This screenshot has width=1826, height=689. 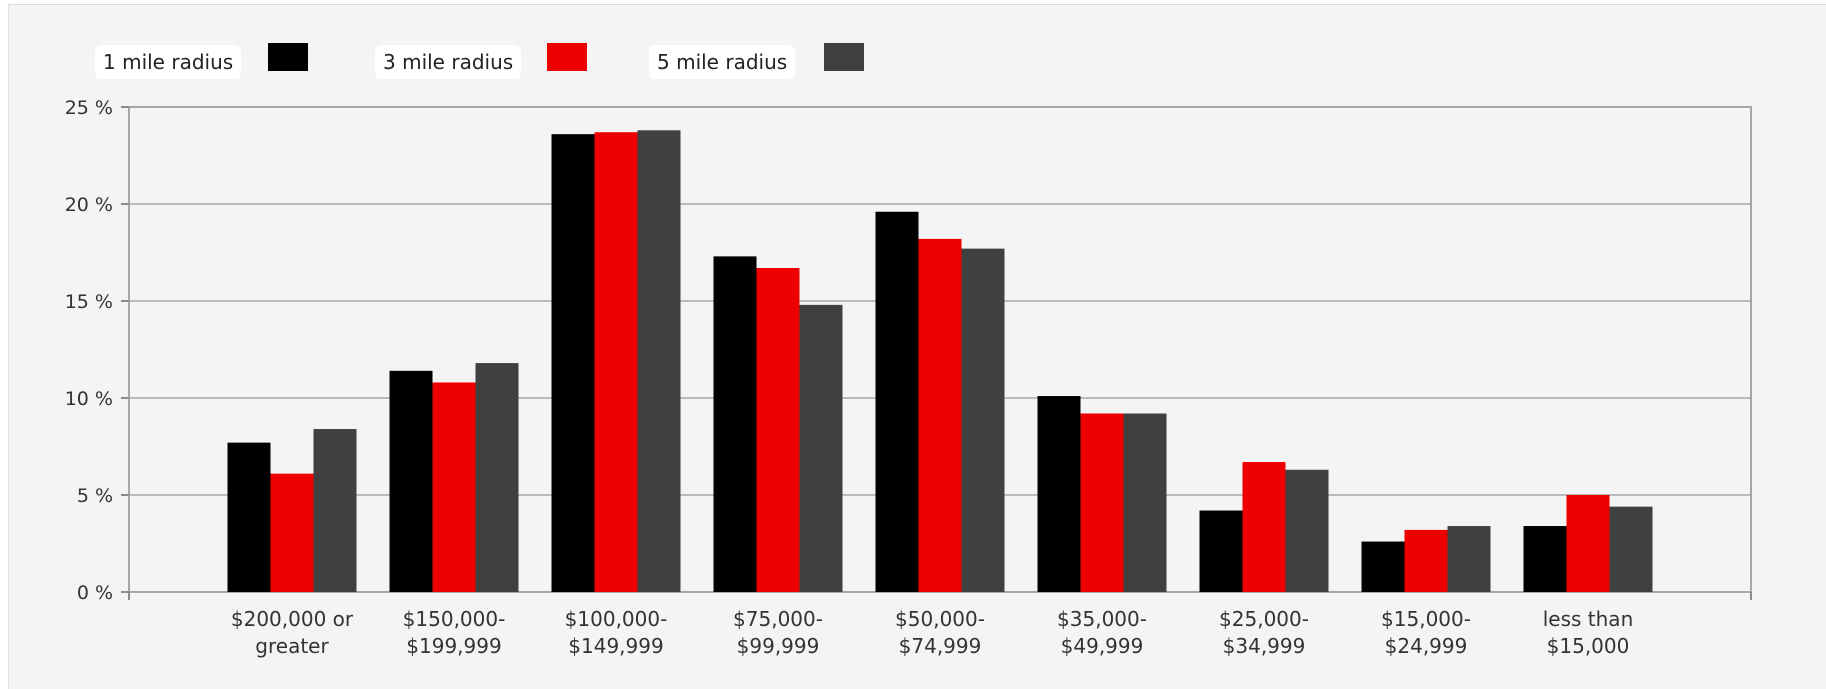 I want to click on legend-label-5-mile: 5 mile radius, so click(x=722, y=62).